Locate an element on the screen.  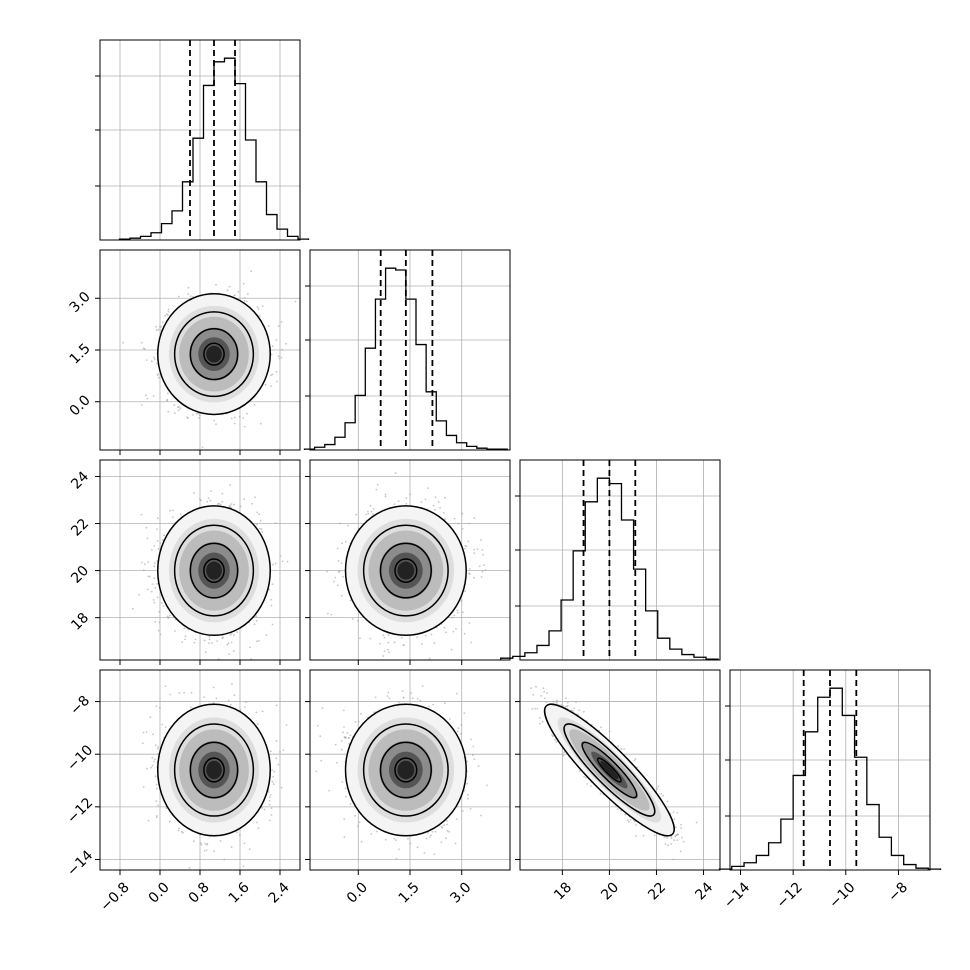
x-tick-label: 2.4 is located at coordinates (279, 892).